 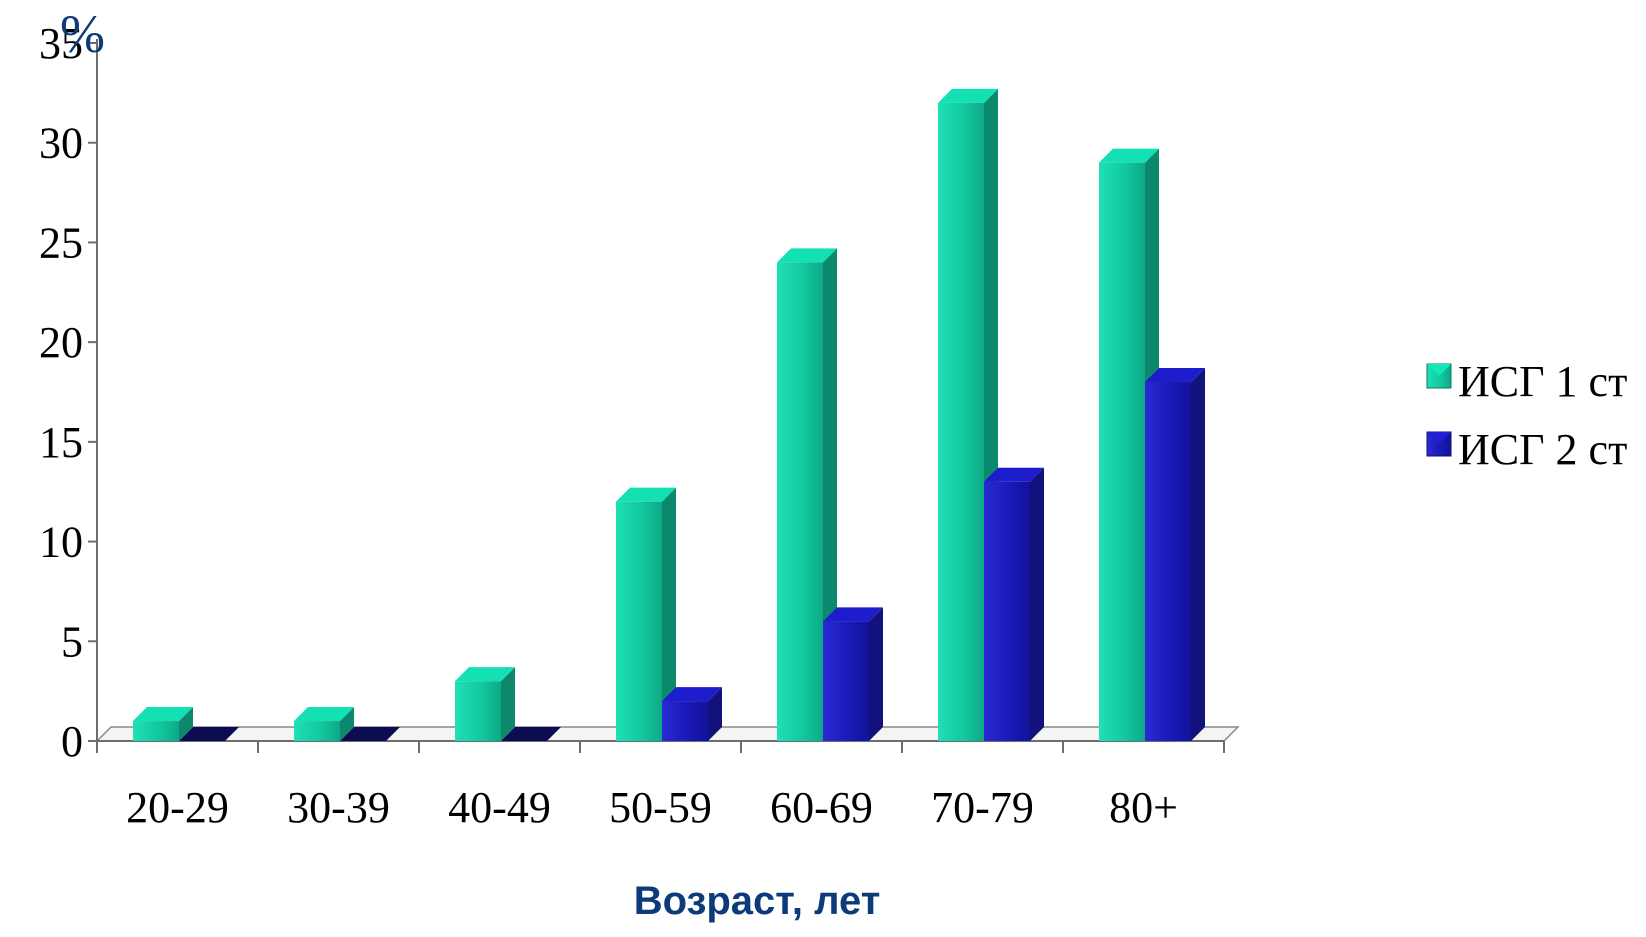 I want to click on x-tick-label: 50-59, so click(x=660, y=807).